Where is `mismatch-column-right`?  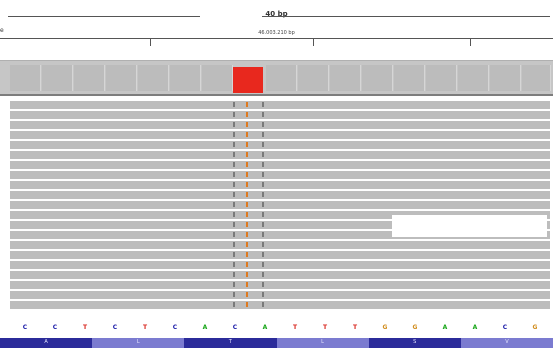
mismatch-column-right is located at coordinates (263, 207).